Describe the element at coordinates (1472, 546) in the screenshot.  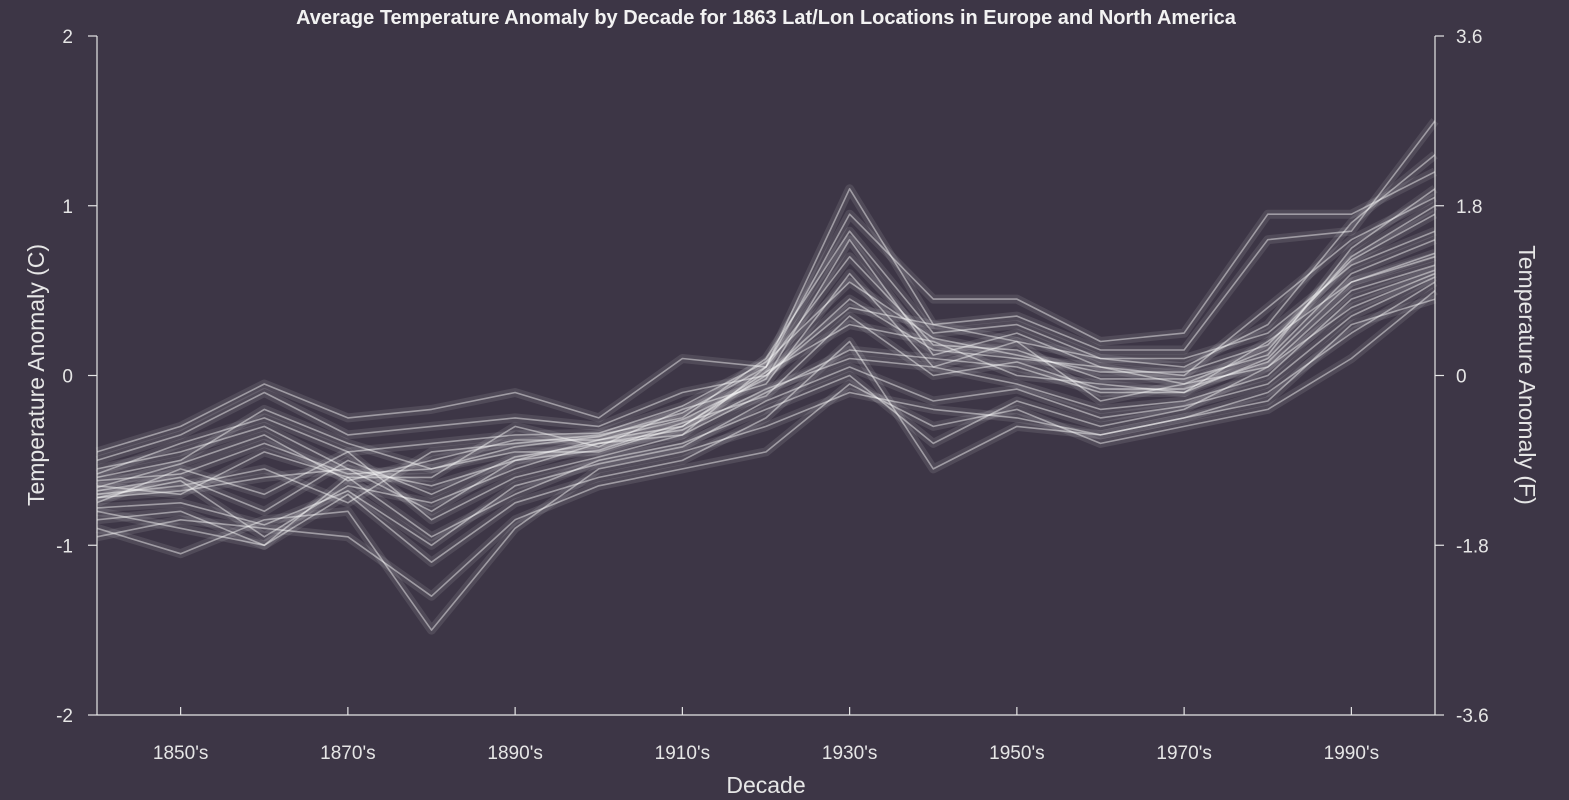
I see `y-tick-label-right: -1.8` at that location.